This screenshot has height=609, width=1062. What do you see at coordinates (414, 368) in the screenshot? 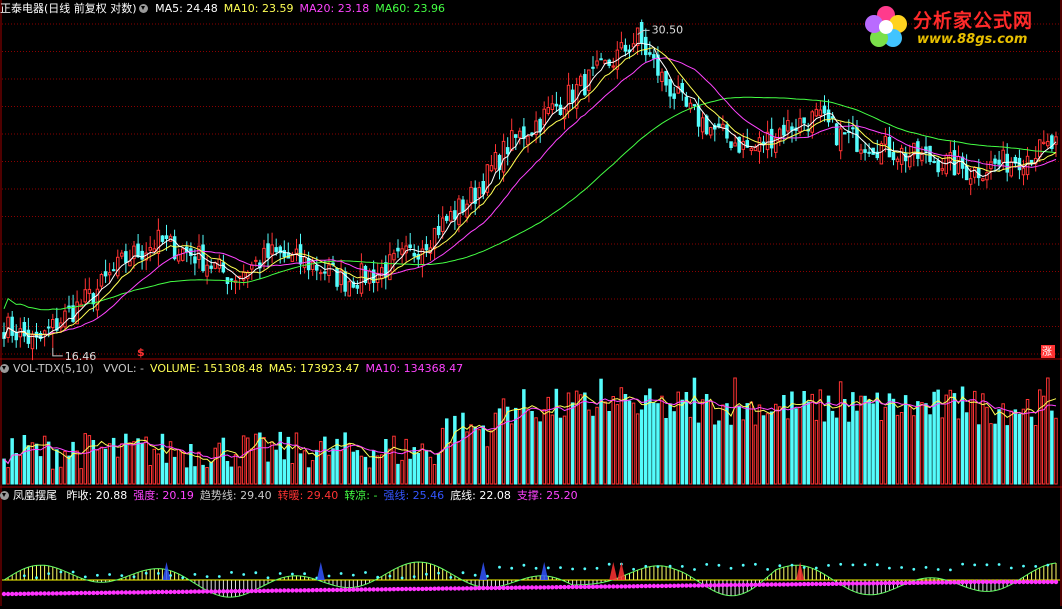
I see `indicator-value: MA10: 134368.47` at bounding box center [414, 368].